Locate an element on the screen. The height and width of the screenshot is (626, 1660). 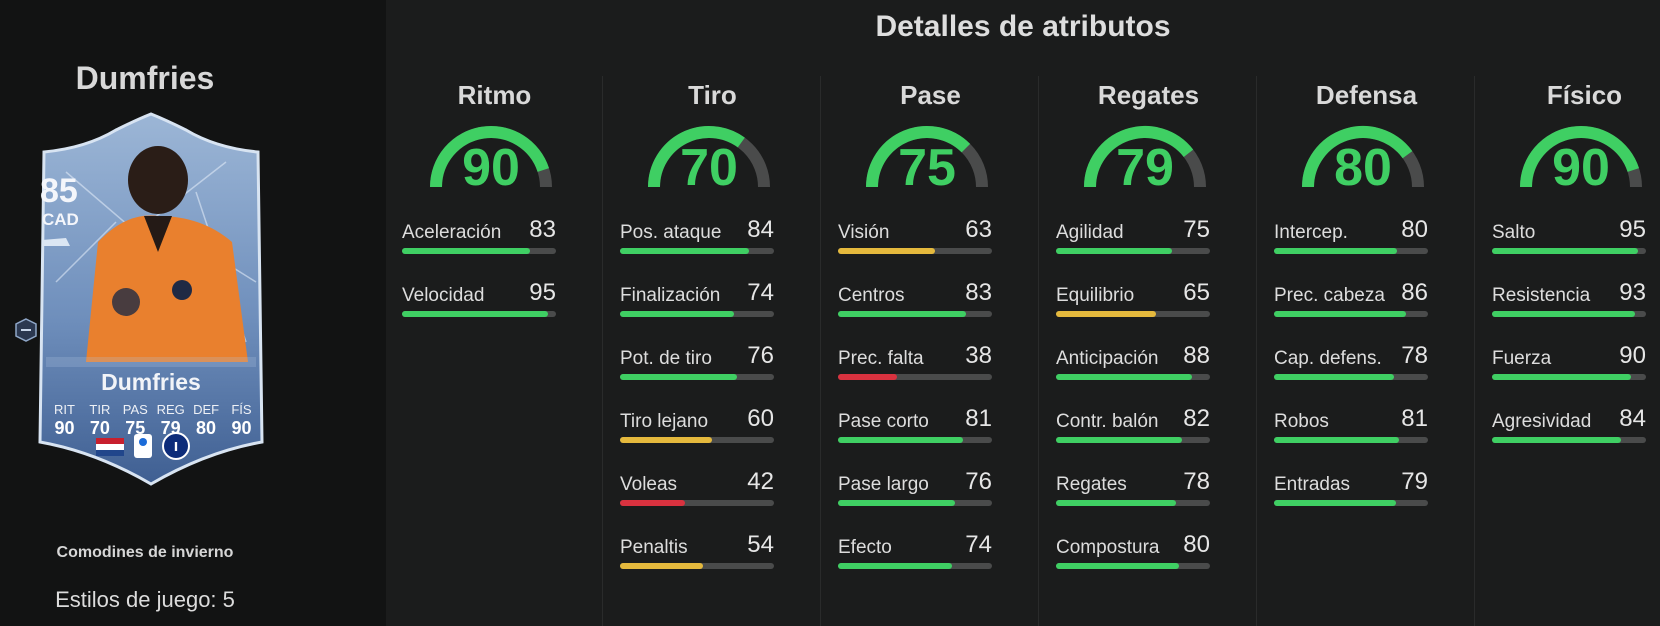
nation-flag-icon is located at coordinates (110, 447).